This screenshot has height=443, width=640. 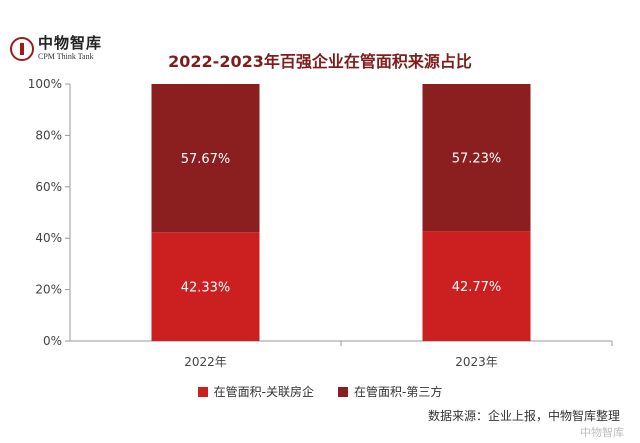 I want to click on data-label: 42.33%, so click(x=206, y=288).